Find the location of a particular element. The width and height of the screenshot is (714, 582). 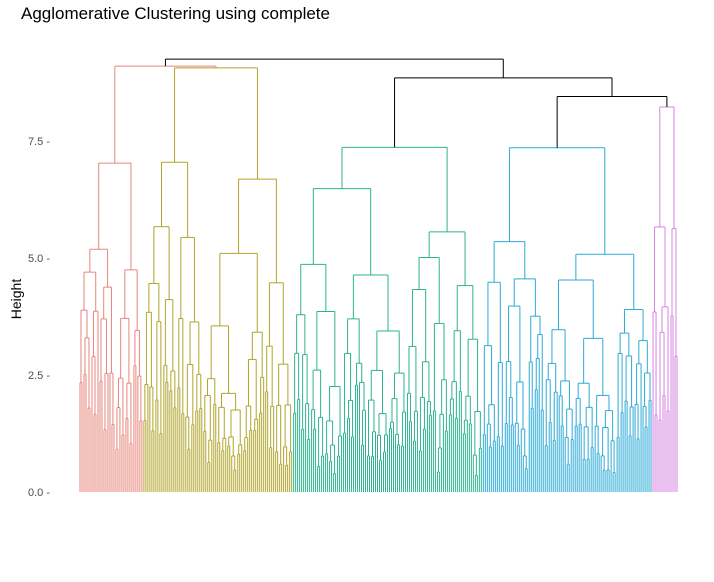

chart-title: Agglomerative Clustering using complete is located at coordinates (175, 13).